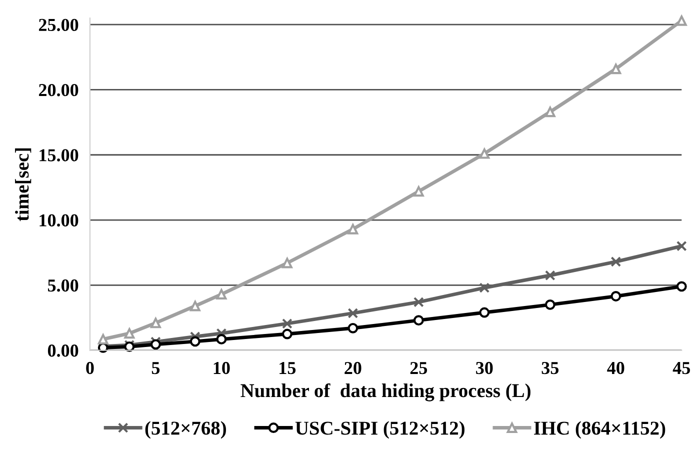  What do you see at coordinates (615, 368) in the screenshot?
I see `x-tick-label: 40` at bounding box center [615, 368].